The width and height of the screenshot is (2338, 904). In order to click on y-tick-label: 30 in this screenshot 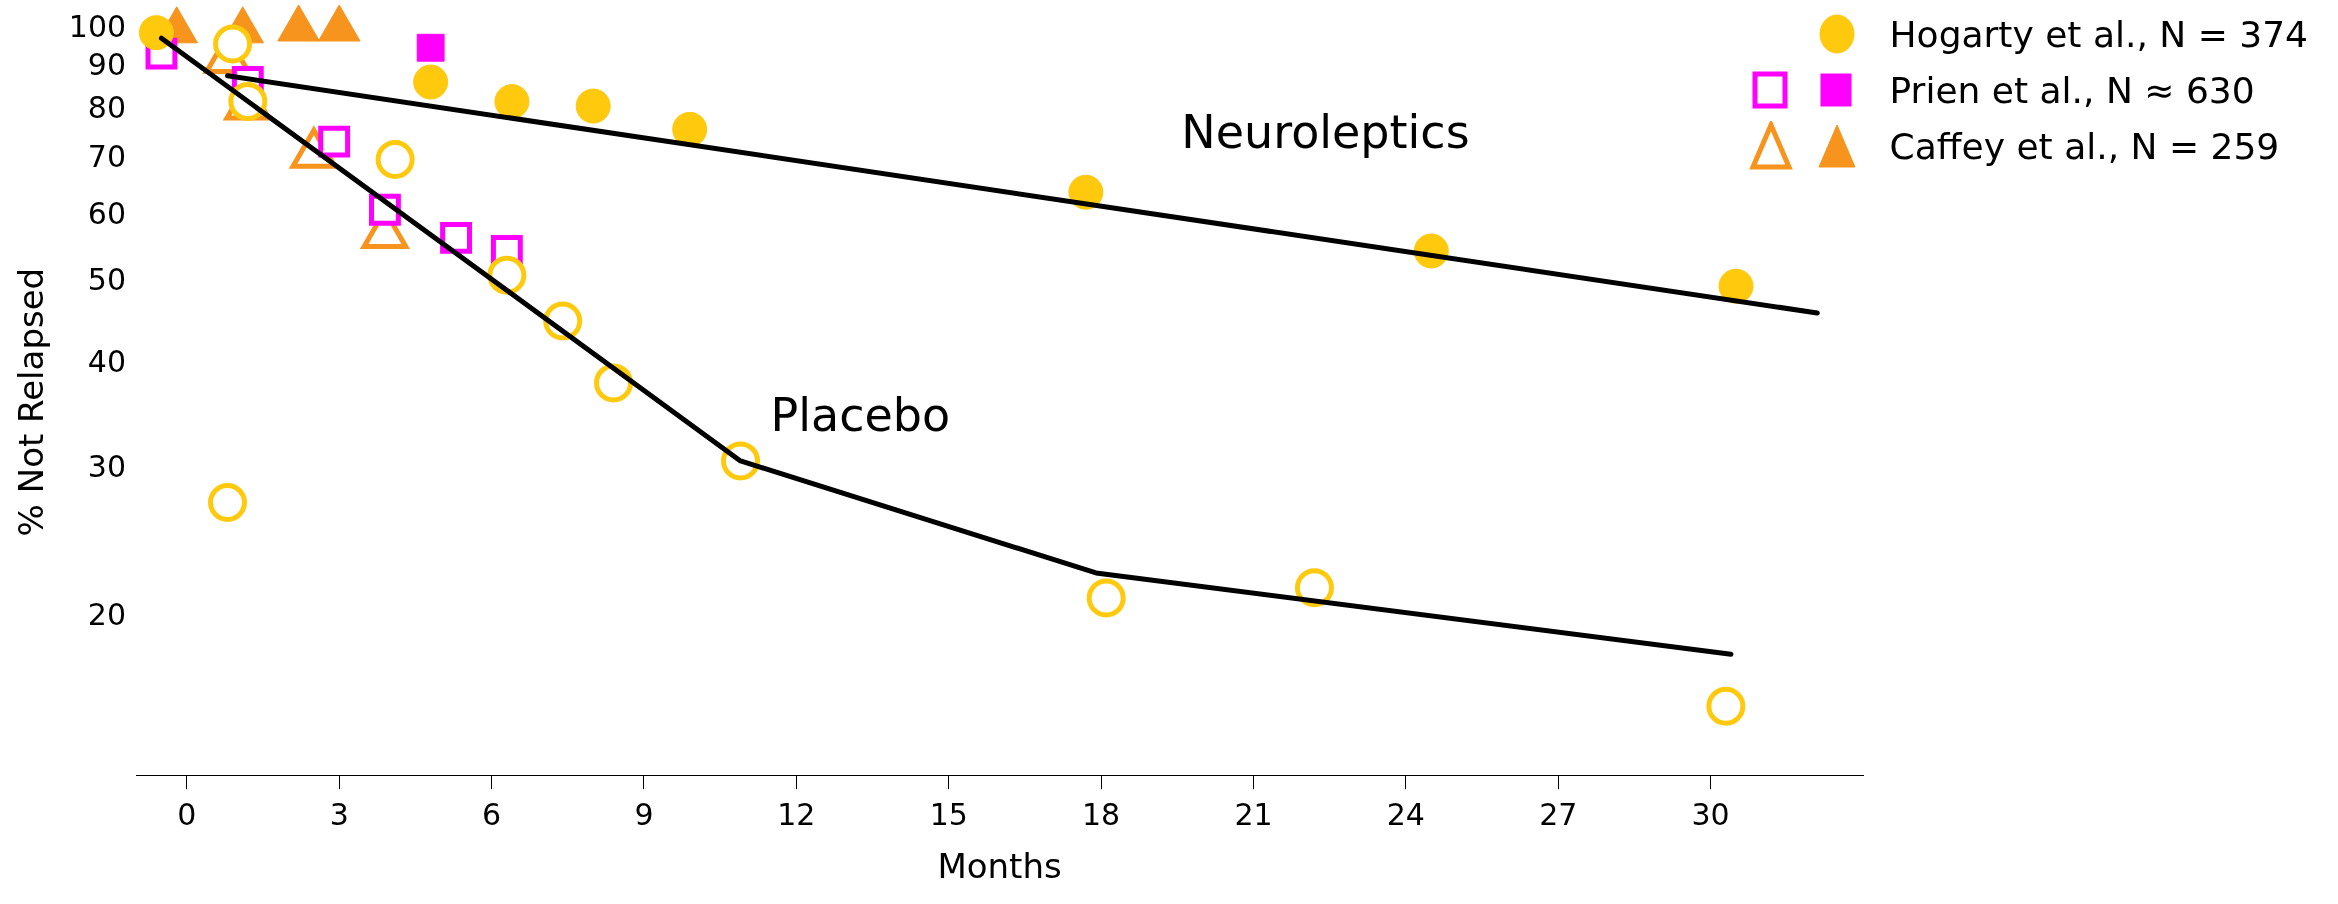, I will do `click(107, 467)`.